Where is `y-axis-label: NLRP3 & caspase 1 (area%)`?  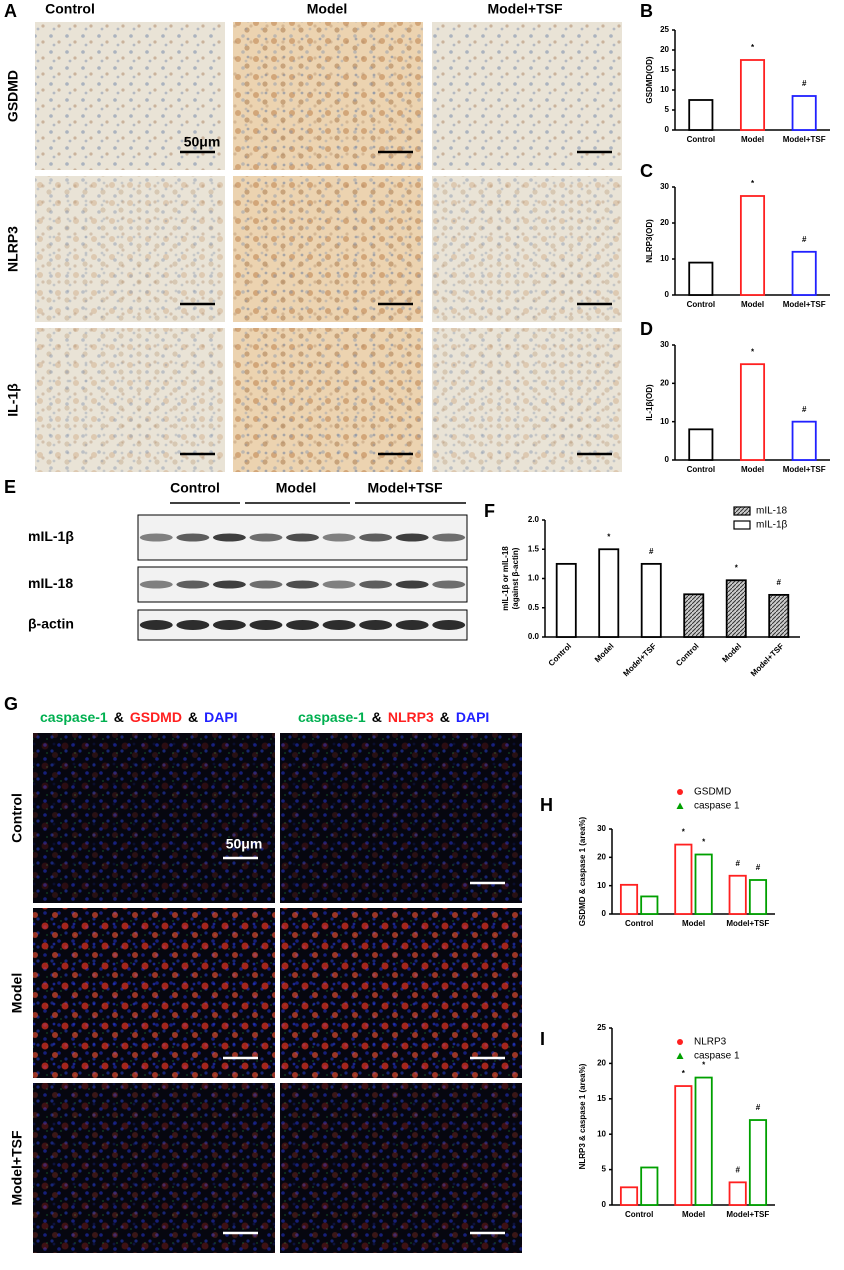 y-axis-label: NLRP3 & caspase 1 (area%) is located at coordinates (582, 1116).